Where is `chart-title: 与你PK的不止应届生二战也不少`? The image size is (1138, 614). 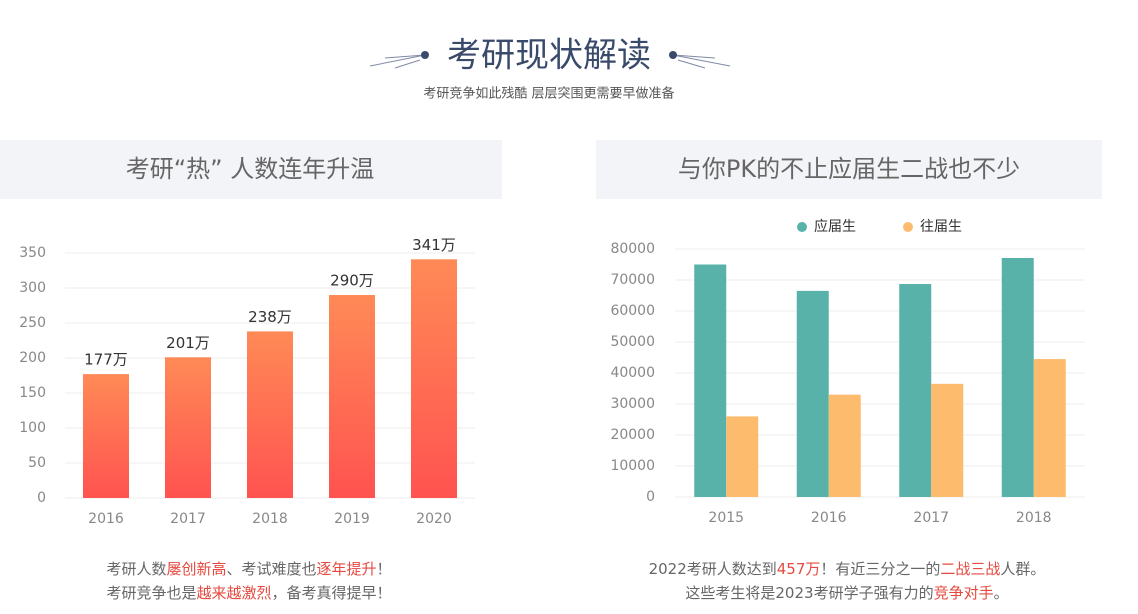 chart-title: 与你PK的不止应届生二战也不少 is located at coordinates (849, 169).